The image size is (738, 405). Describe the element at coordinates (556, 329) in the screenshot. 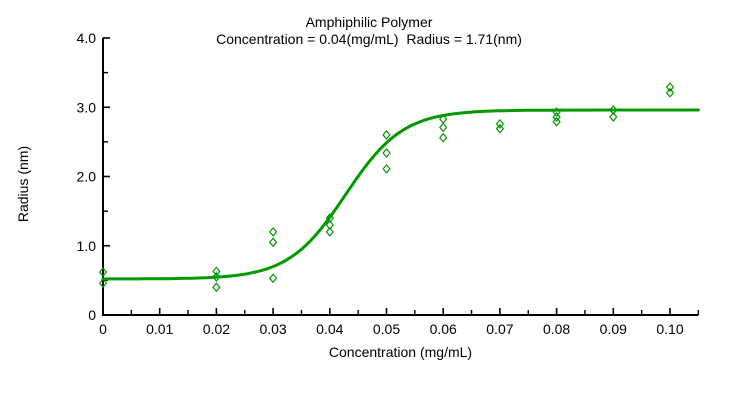

I see `x-tick-label: 0.08` at that location.